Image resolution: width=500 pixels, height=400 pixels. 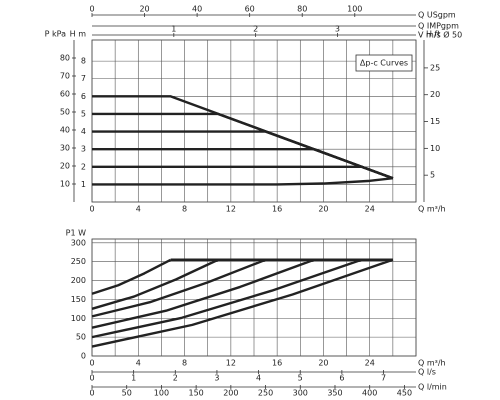 What do you see at coordinates (197, 9) in the screenshot?
I see `secondary-tick-label: 40` at bounding box center [197, 9].